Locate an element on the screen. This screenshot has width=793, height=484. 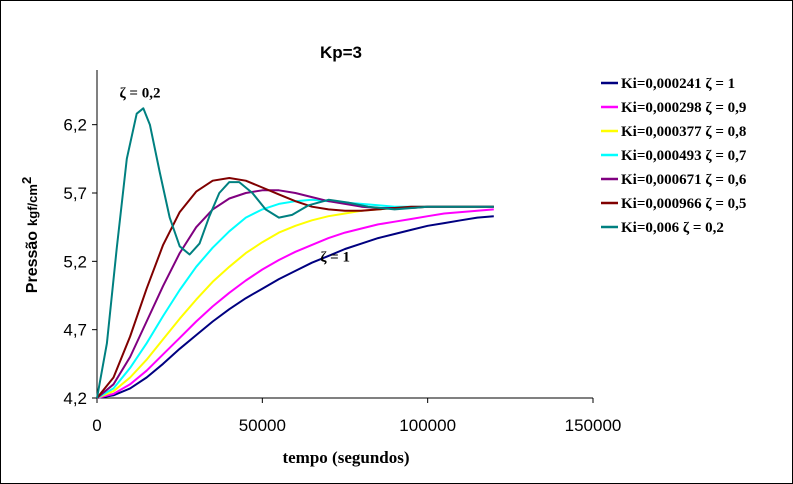
y-tick-label: 4,7 is located at coordinates (75, 330).